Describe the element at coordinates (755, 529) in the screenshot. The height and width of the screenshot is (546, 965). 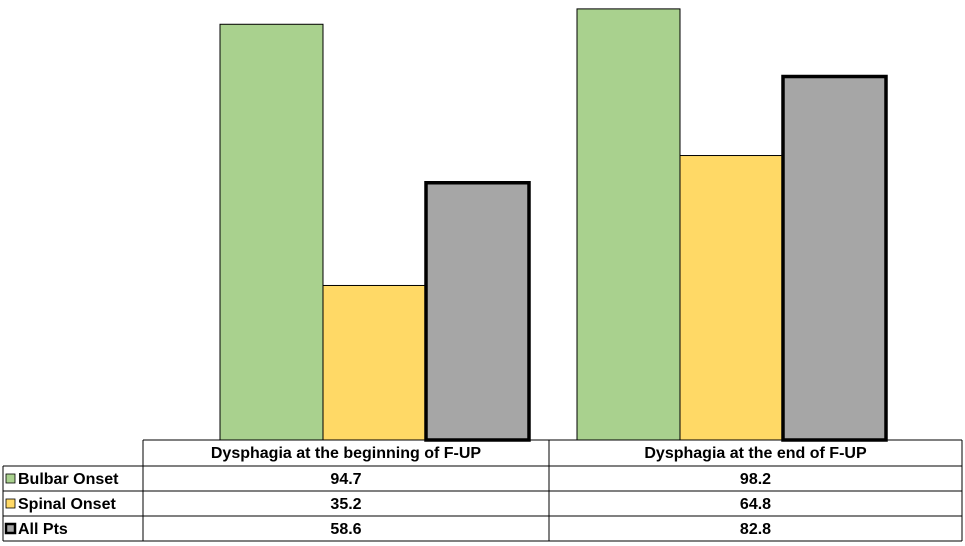
I see `data-label-all-pts-2: 82.8` at that location.